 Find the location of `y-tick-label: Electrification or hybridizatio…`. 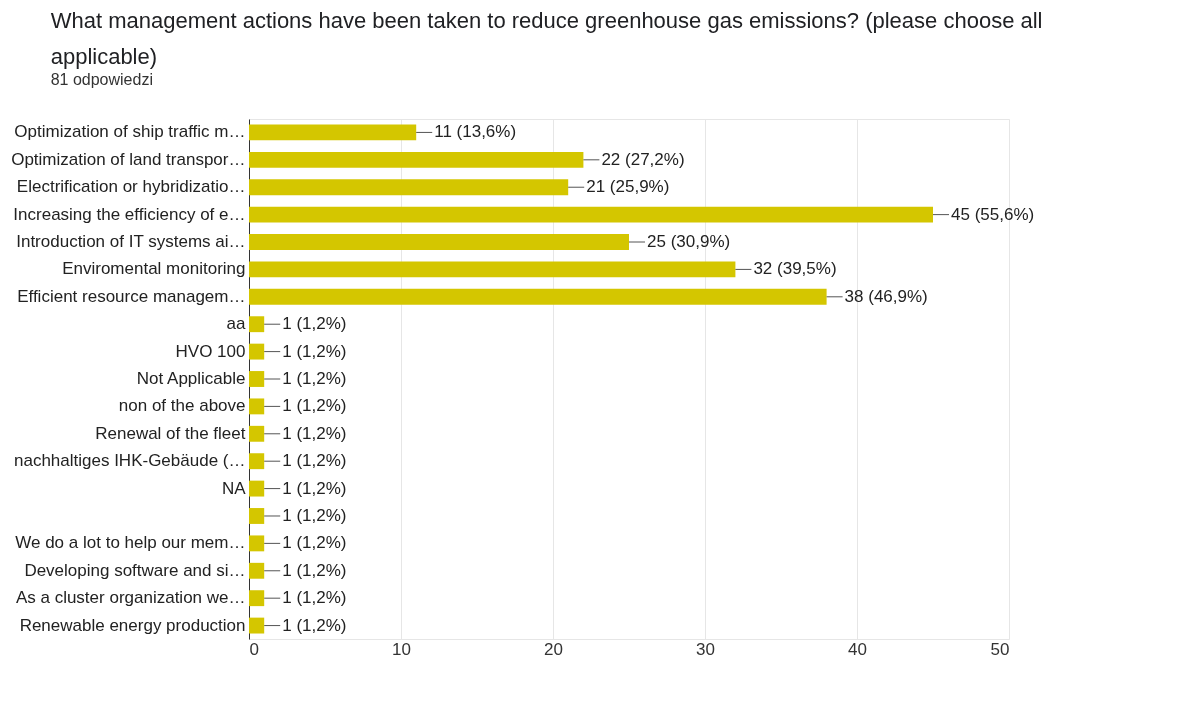

y-tick-label: Electrification or hybridizatio… is located at coordinates (131, 187).